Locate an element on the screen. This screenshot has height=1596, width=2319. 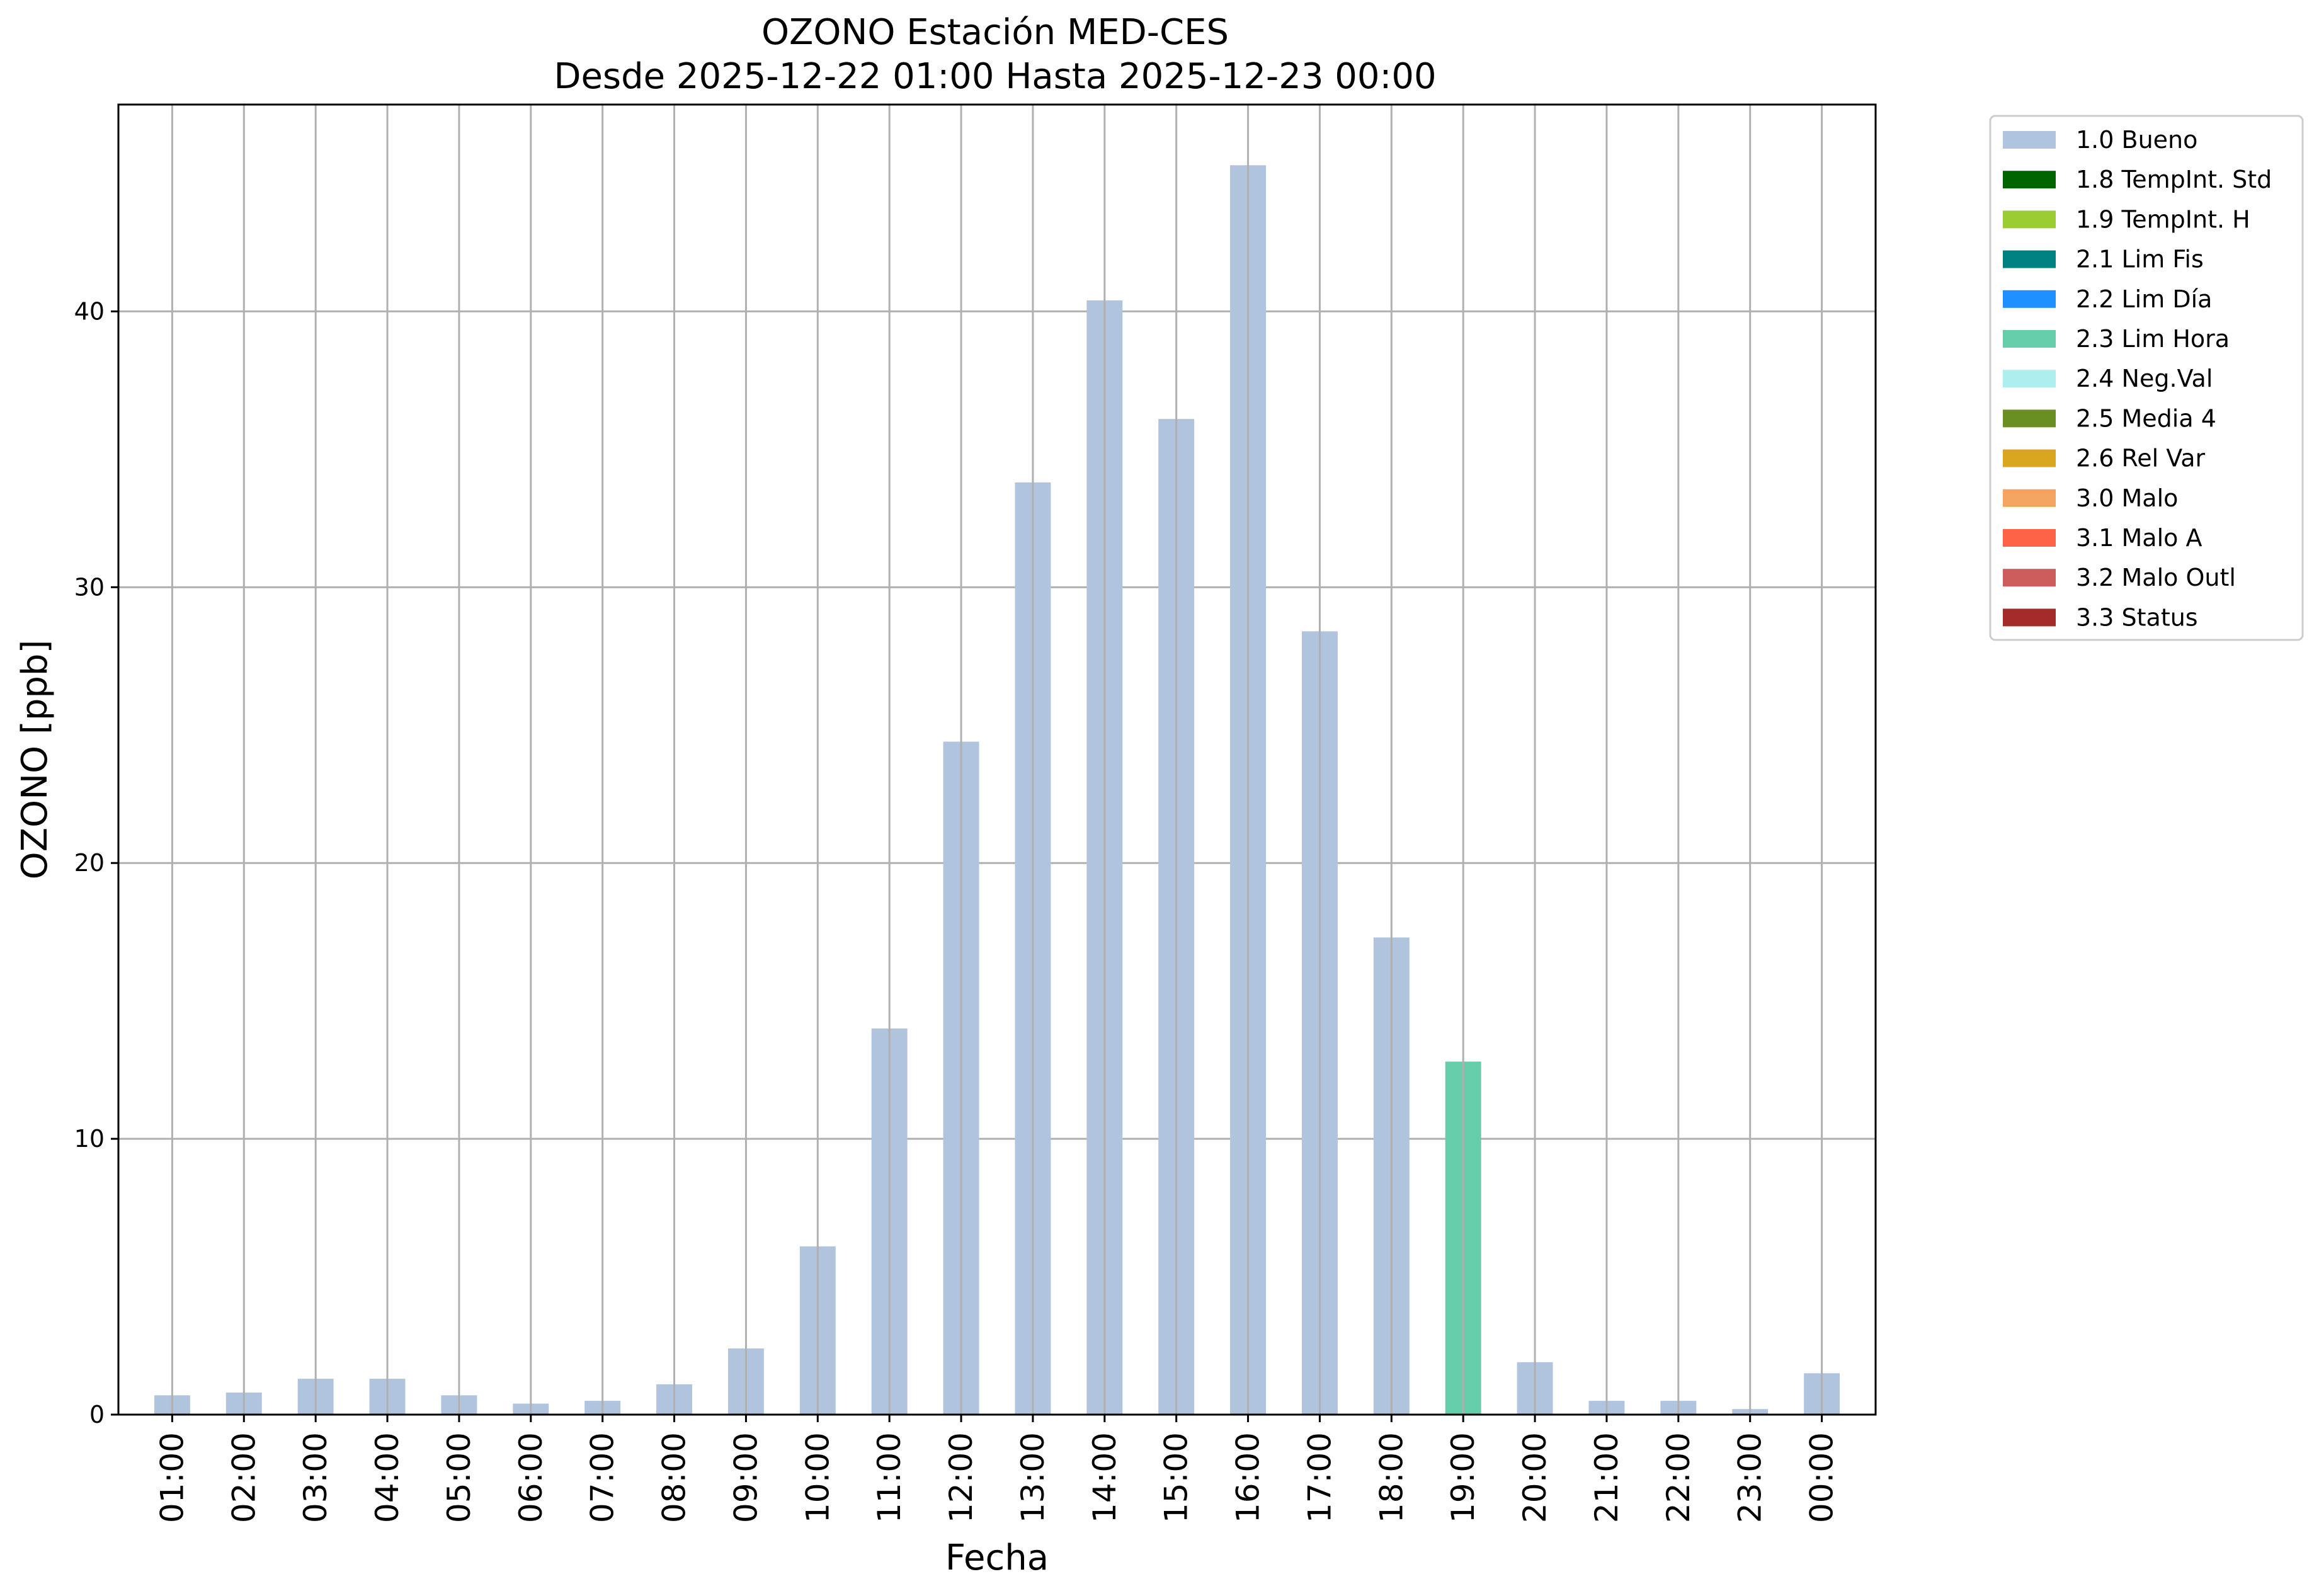
x-tick-label: 14:00 is located at coordinates (1104, 1477).